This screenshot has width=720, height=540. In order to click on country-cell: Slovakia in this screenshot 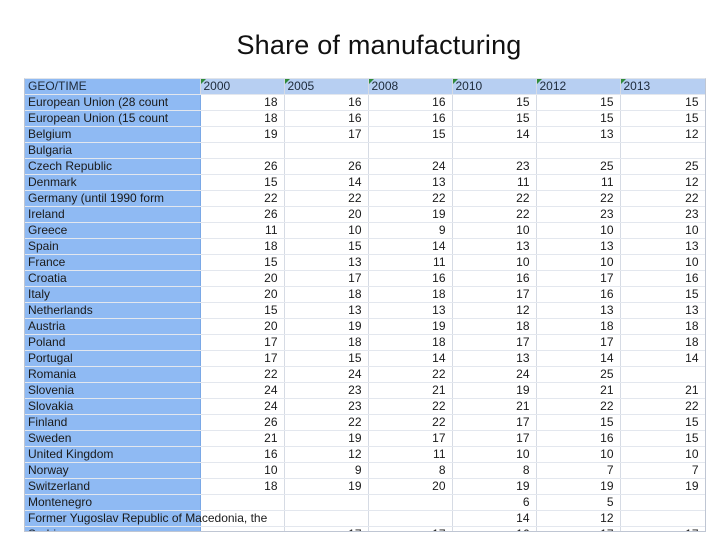, I will do `click(113, 406)`.